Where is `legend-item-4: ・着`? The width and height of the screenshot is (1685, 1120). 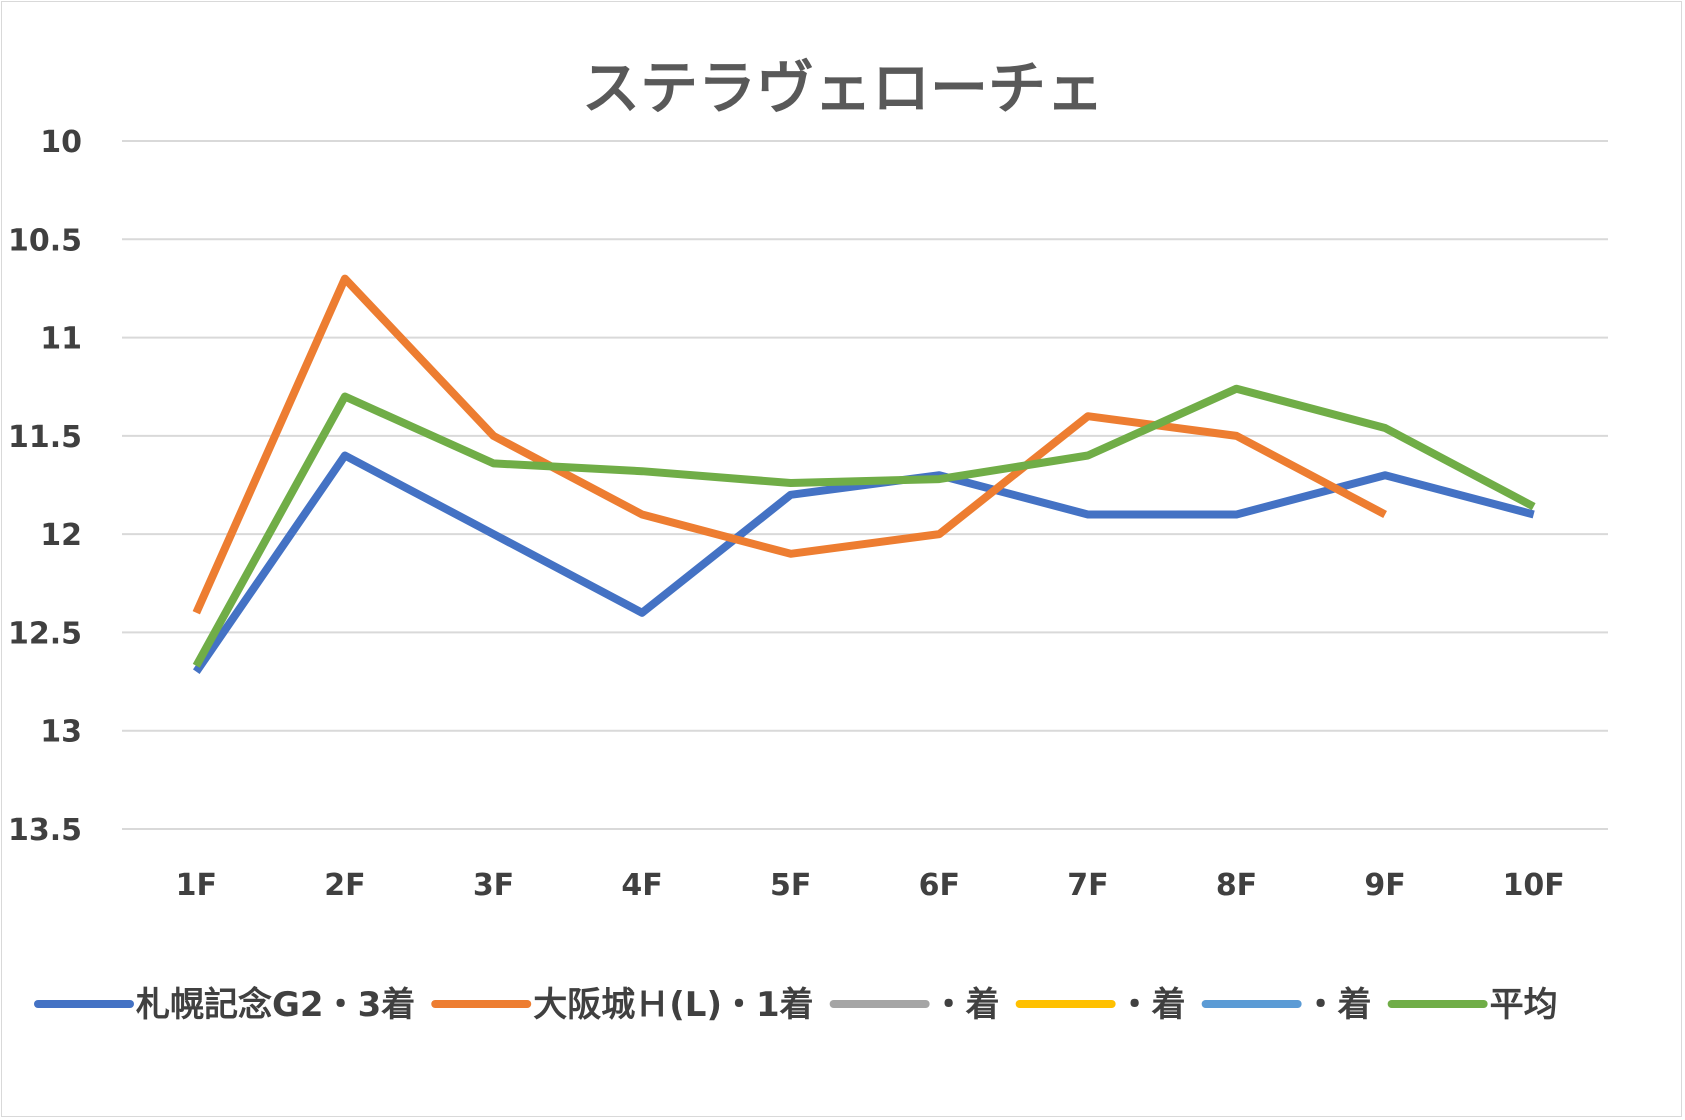 legend-item-4: ・着 is located at coordinates (1286, 1005).